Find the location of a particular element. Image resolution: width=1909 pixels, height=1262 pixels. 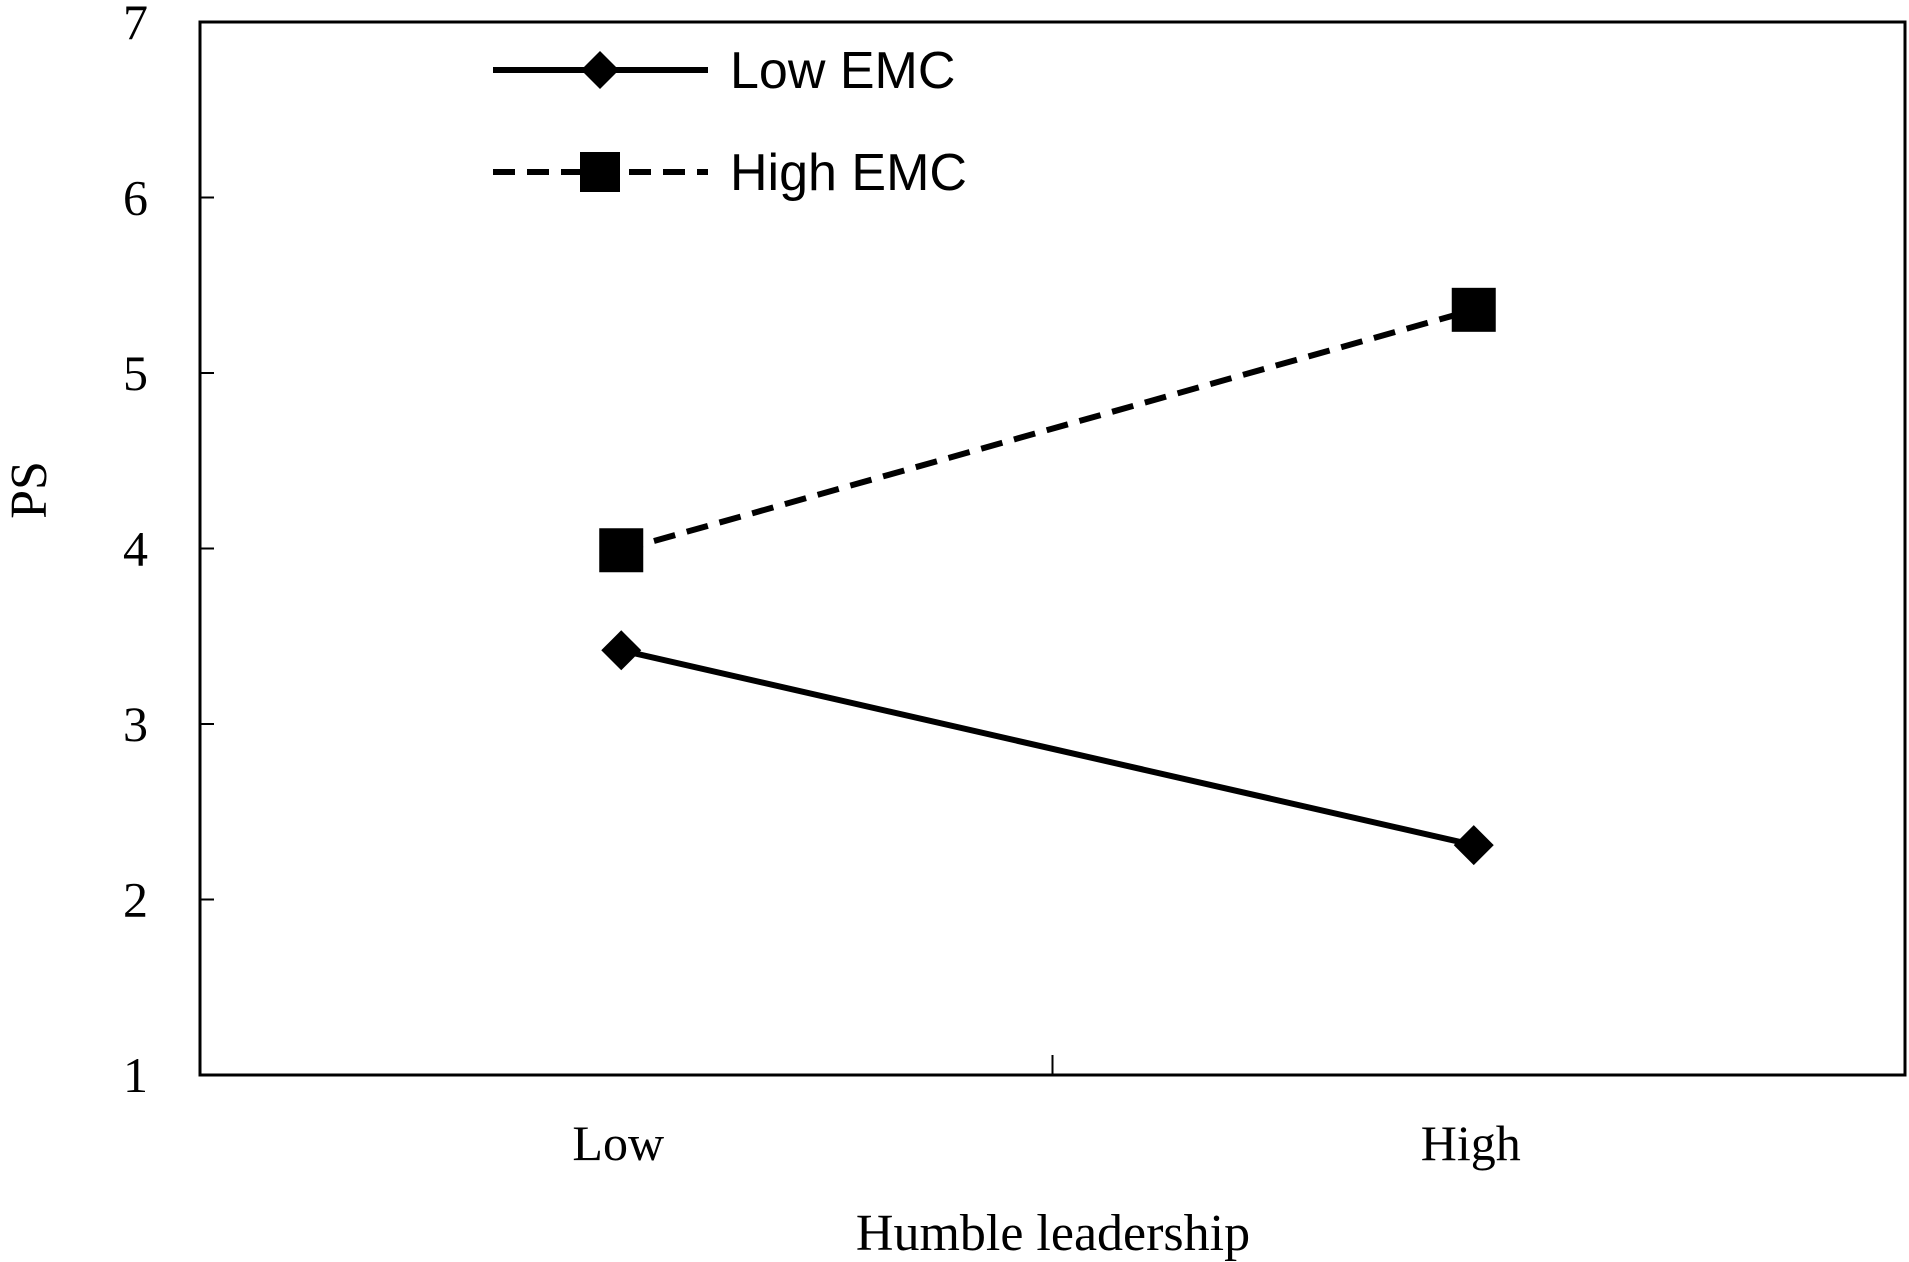

y-tick-label: 2 is located at coordinates (135, 900).